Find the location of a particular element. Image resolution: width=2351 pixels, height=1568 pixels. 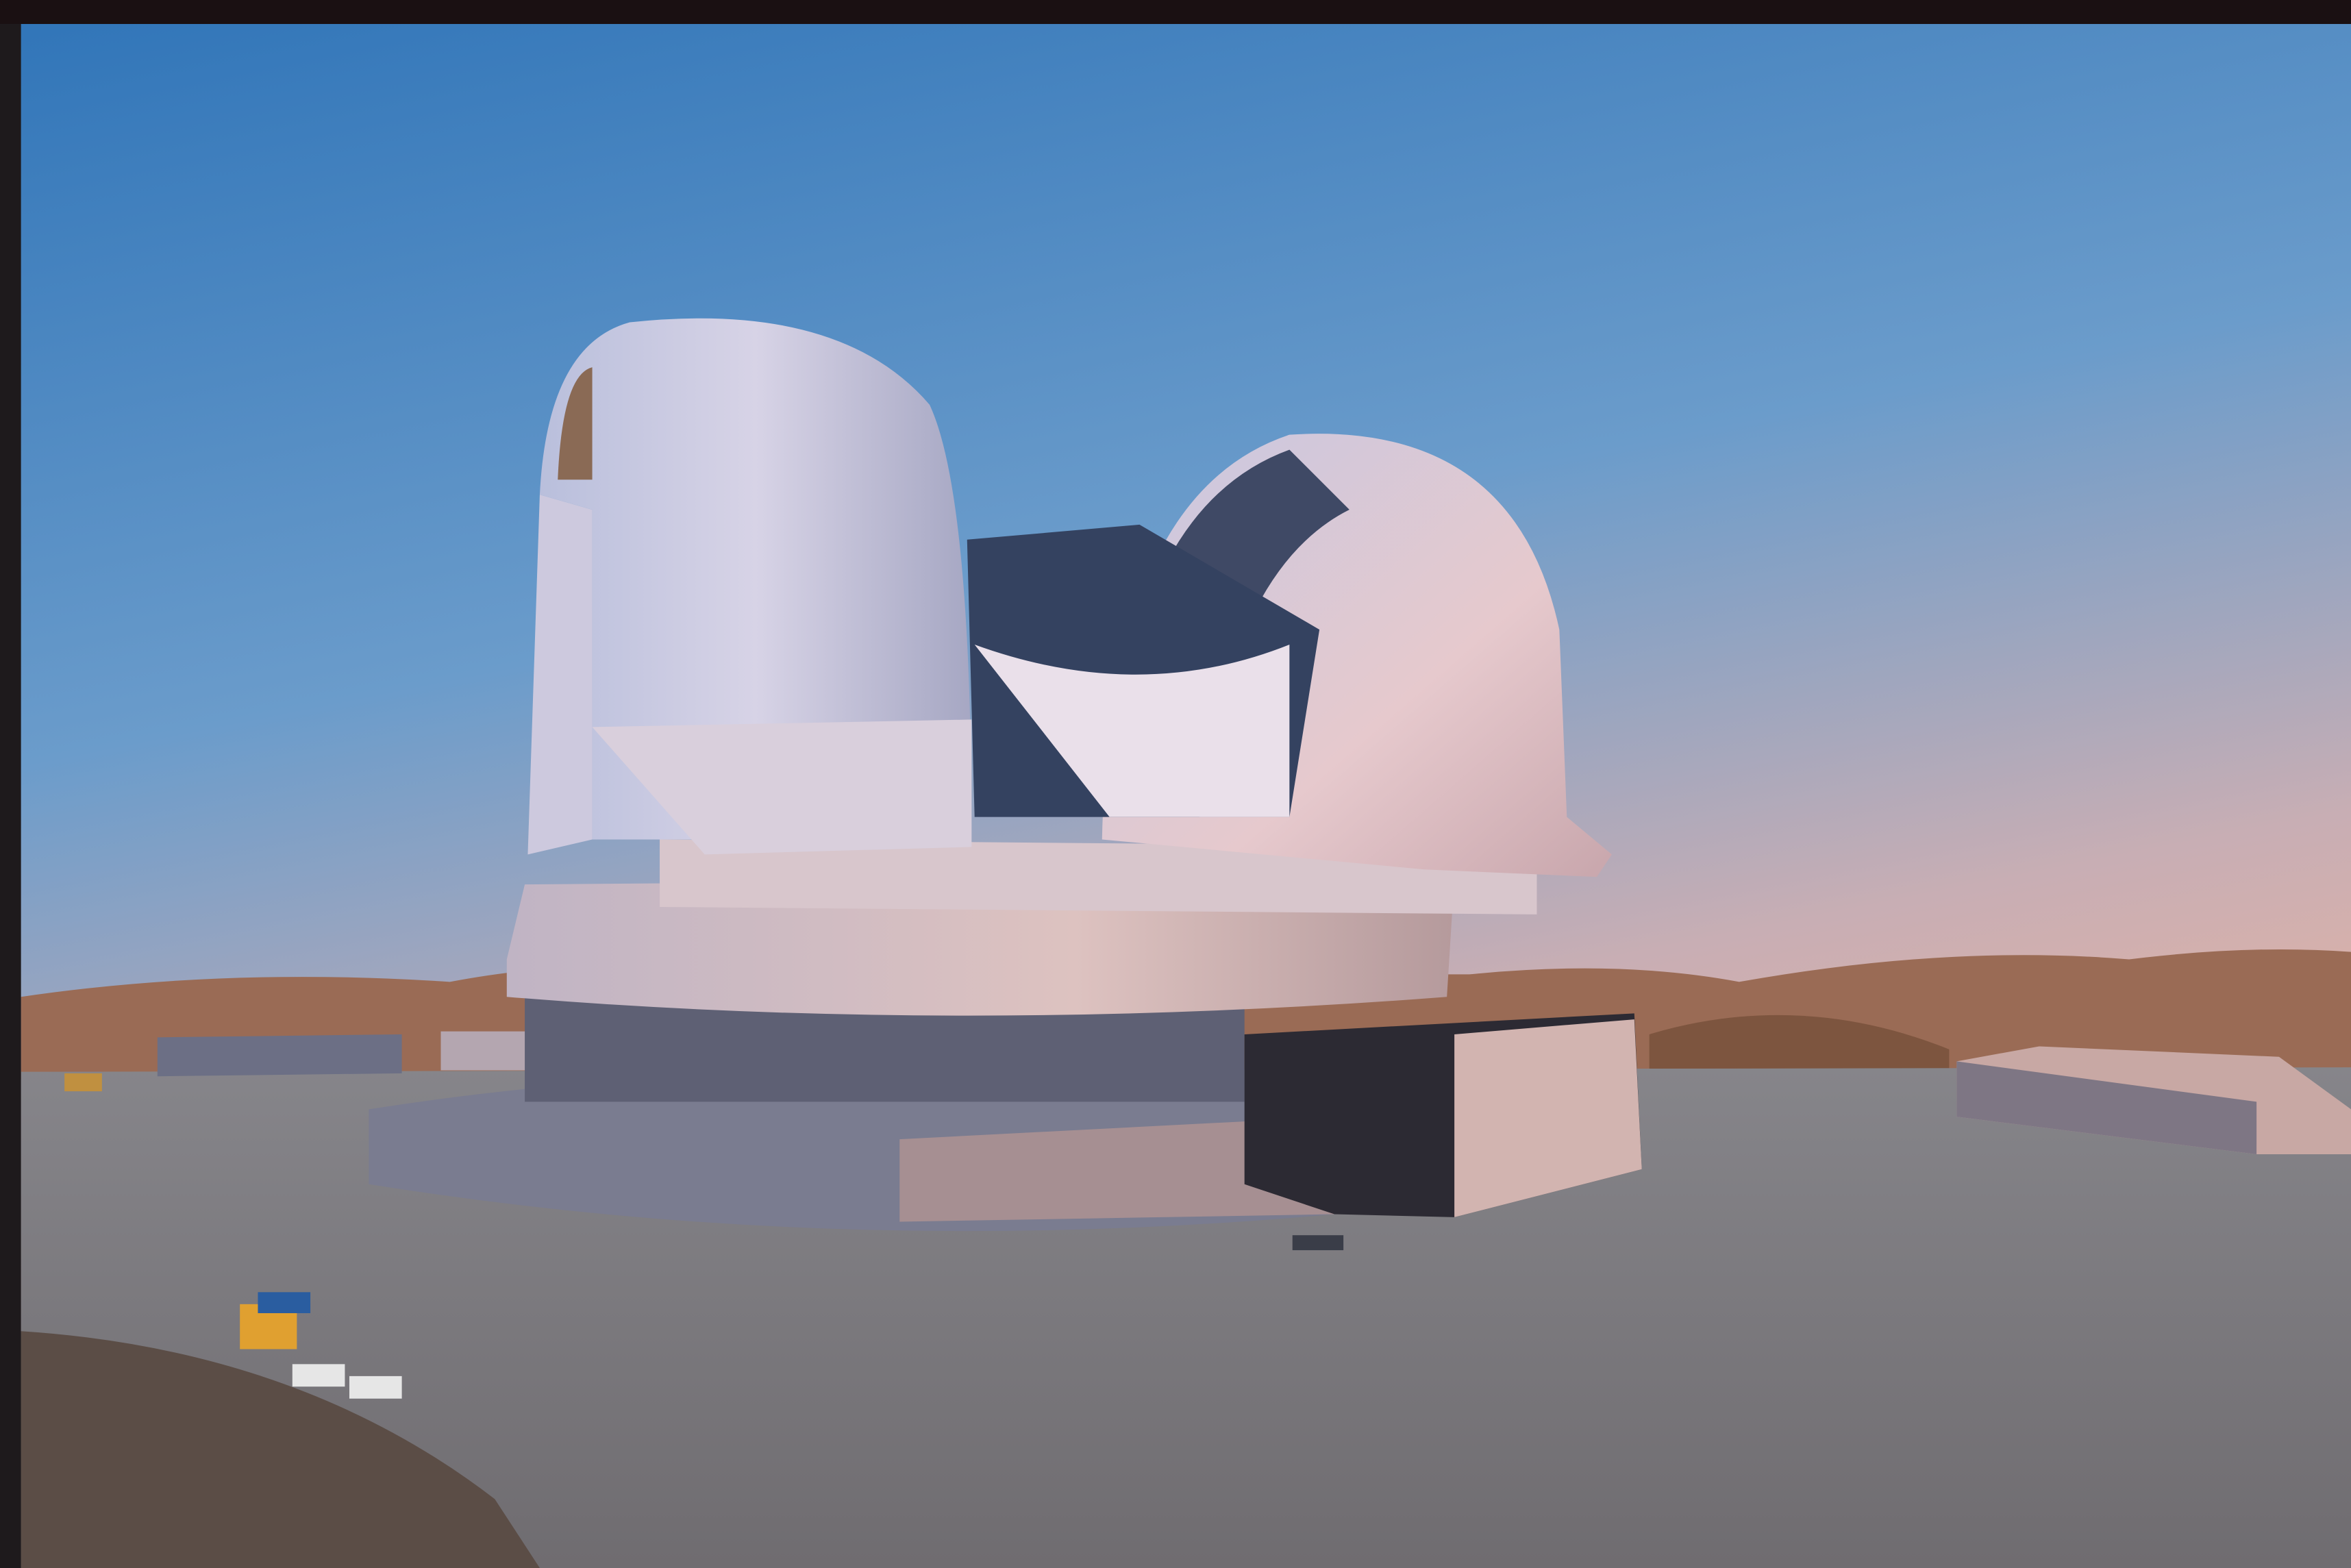

foreground-rim is located at coordinates (281, 1449).